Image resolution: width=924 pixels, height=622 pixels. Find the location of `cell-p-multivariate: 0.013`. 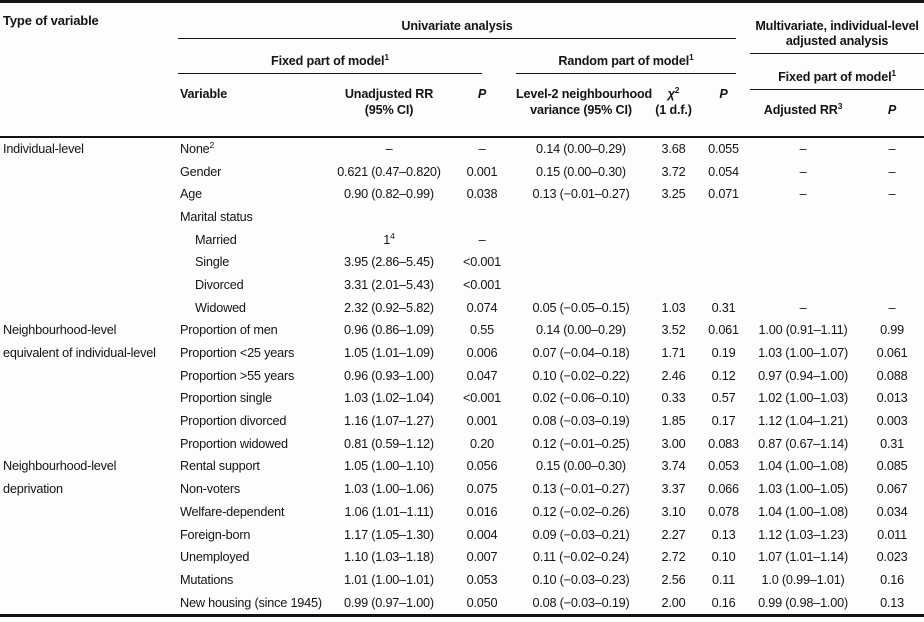

cell-p-multivariate: 0.013 is located at coordinates (892, 398).